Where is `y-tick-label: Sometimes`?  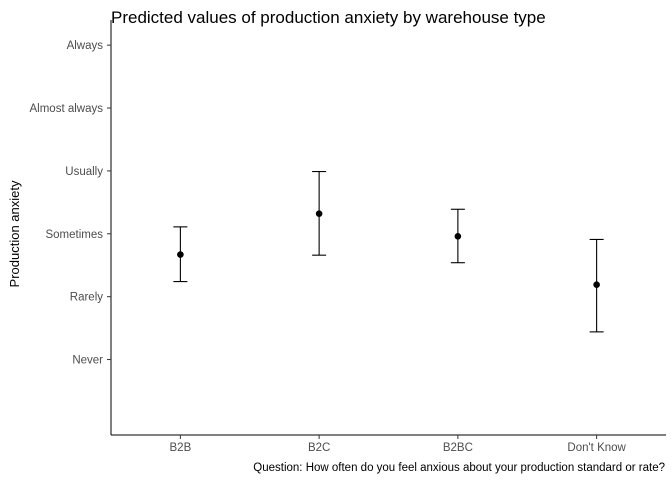 y-tick-label: Sometimes is located at coordinates (74, 235).